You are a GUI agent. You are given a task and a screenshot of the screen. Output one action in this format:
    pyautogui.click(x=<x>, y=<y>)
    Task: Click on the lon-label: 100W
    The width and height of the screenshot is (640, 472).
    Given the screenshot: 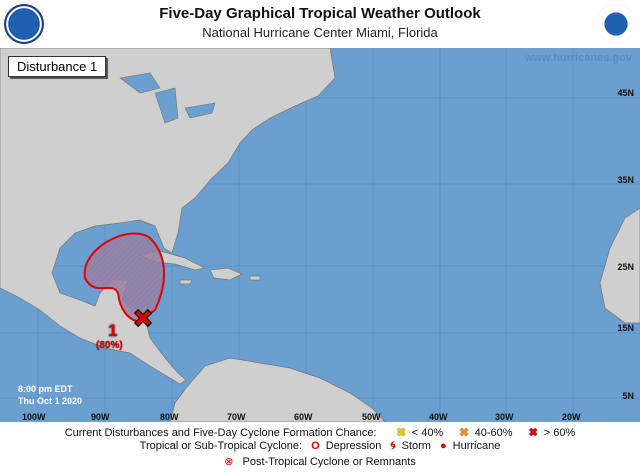 What is the action you would take?
    pyautogui.click(x=34, y=417)
    